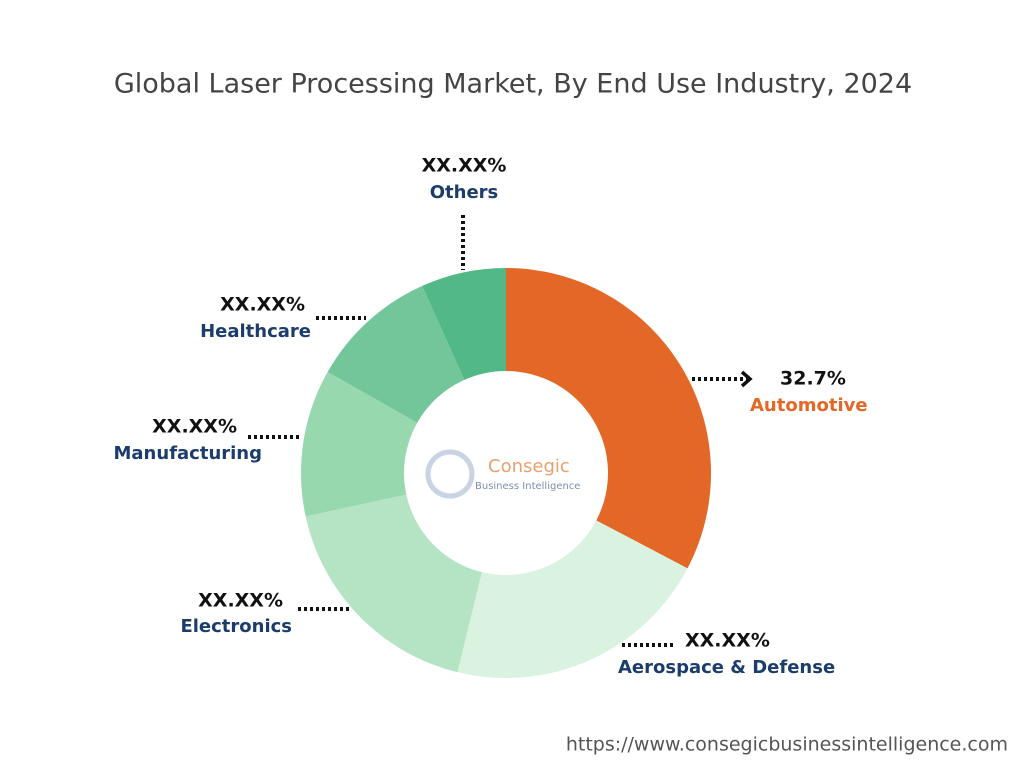  What do you see at coordinates (255, 331) in the screenshot?
I see `category-label: Healthcare` at bounding box center [255, 331].